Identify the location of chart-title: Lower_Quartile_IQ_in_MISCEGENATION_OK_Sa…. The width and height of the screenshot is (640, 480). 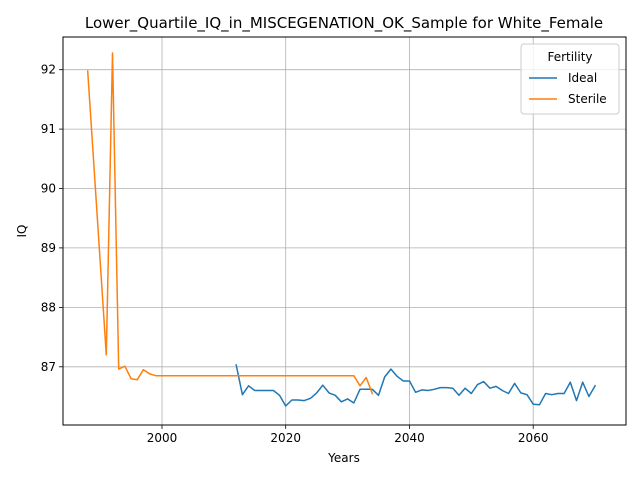
(344, 23).